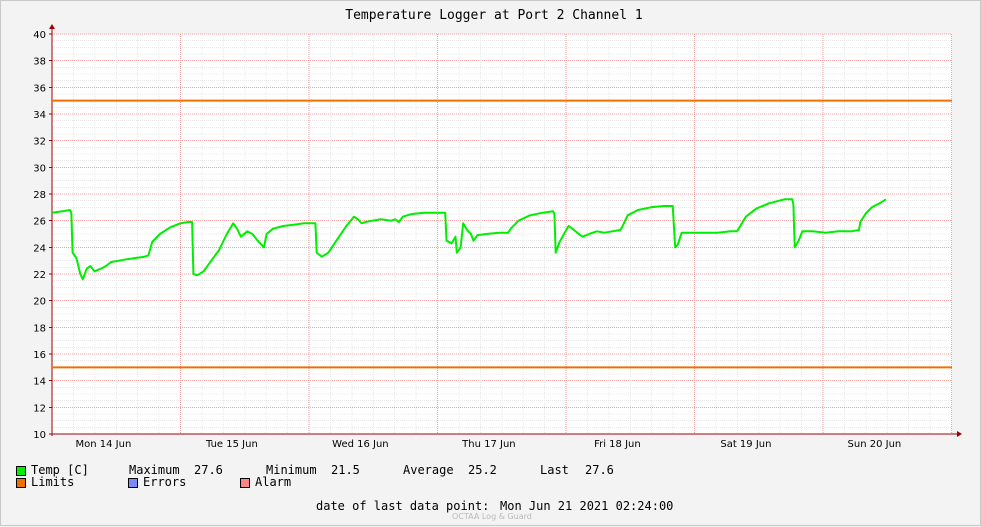 The image size is (981, 527). What do you see at coordinates (39, 195) in the screenshot?
I see `y-tick-label: 28` at bounding box center [39, 195].